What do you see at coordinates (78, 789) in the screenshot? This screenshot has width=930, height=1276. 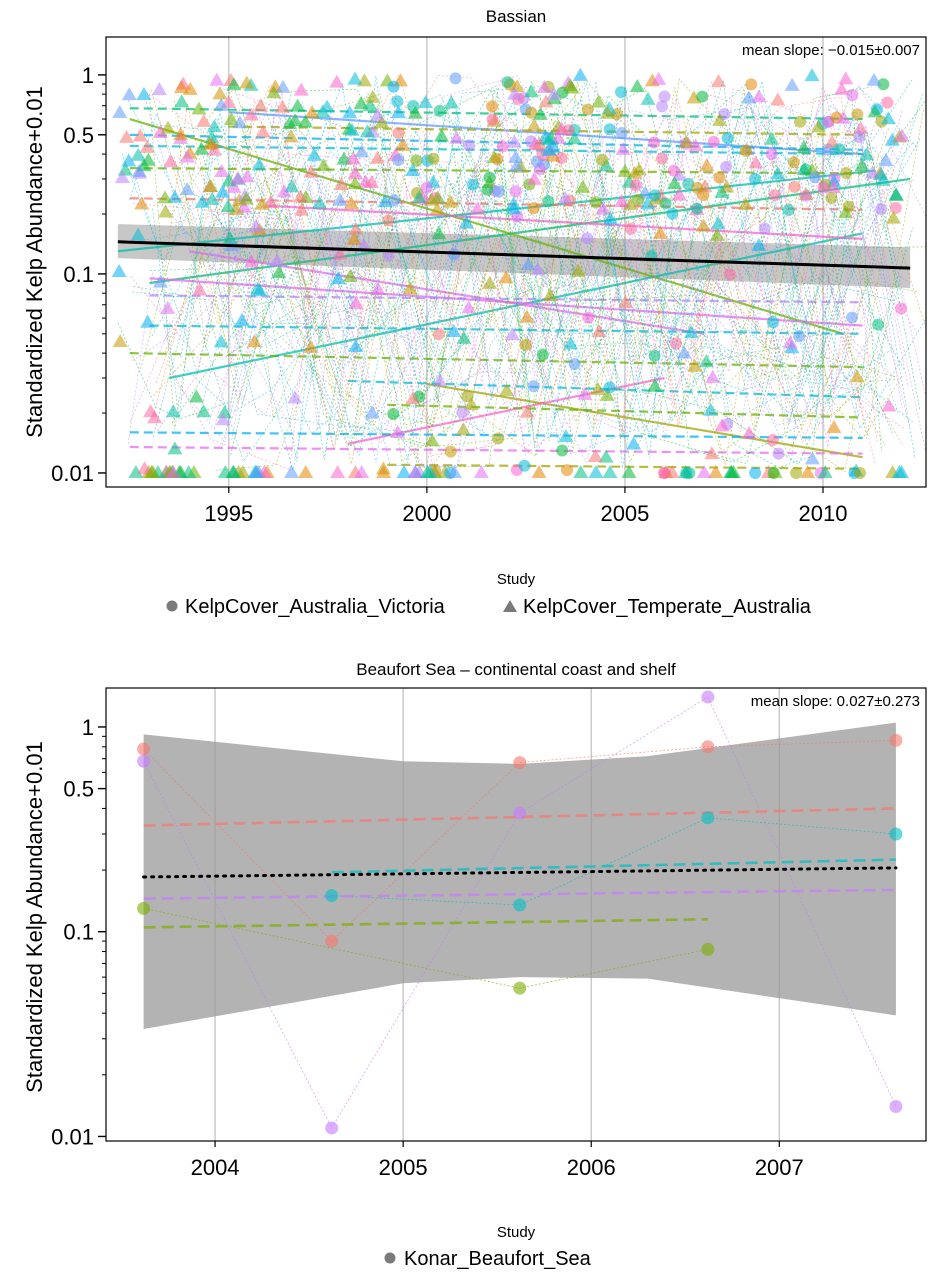 I see `y-tick-label: 0.5` at bounding box center [78, 789].